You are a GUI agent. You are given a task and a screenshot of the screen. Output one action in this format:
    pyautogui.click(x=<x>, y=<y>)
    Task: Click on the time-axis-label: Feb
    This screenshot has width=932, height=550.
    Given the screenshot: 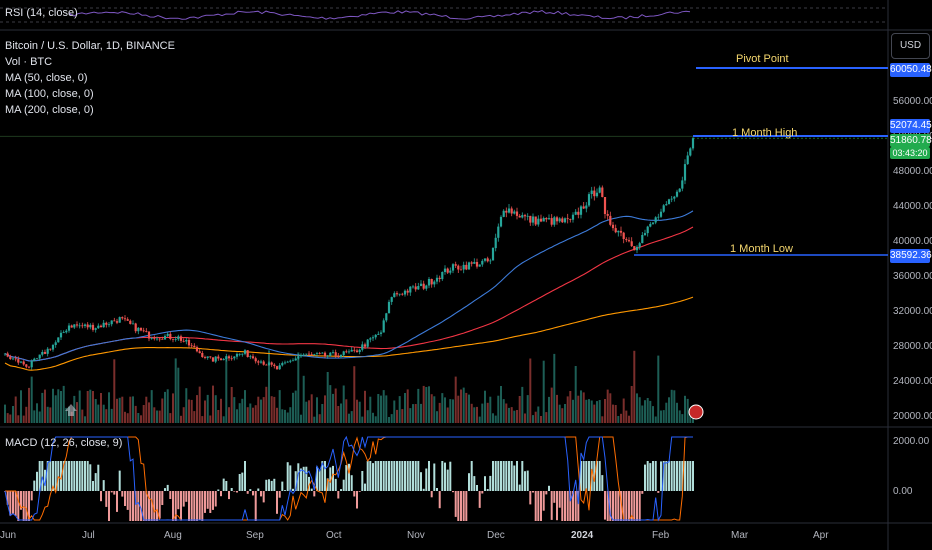 What is the action you would take?
    pyautogui.click(x=661, y=535)
    